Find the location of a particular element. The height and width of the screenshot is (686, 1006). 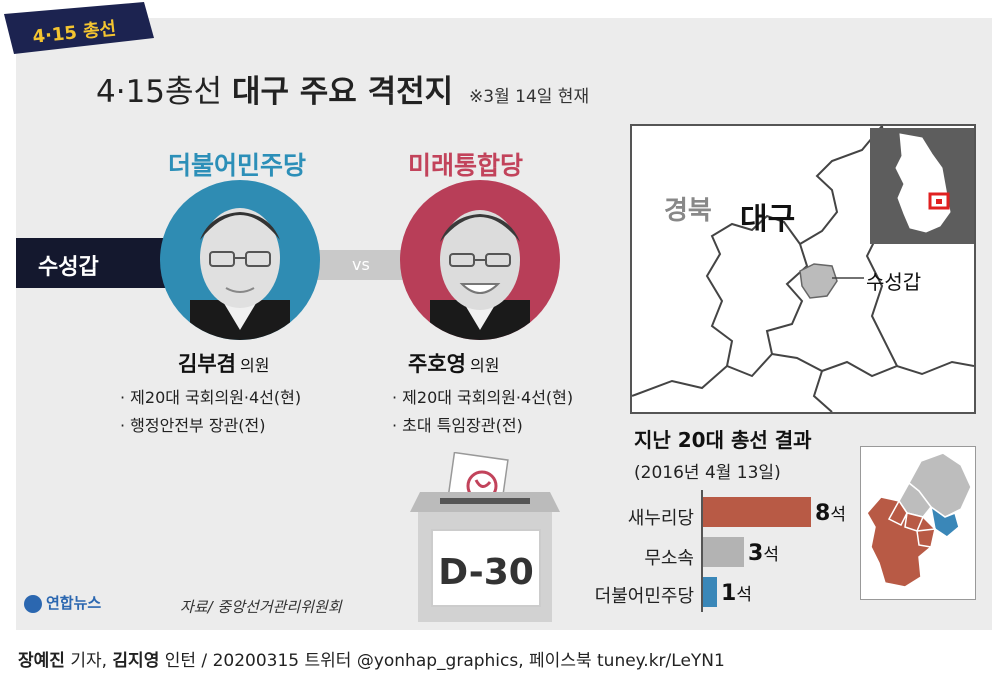

bar-label-minjoo: 더불어민주당 is located at coordinates (644, 596).